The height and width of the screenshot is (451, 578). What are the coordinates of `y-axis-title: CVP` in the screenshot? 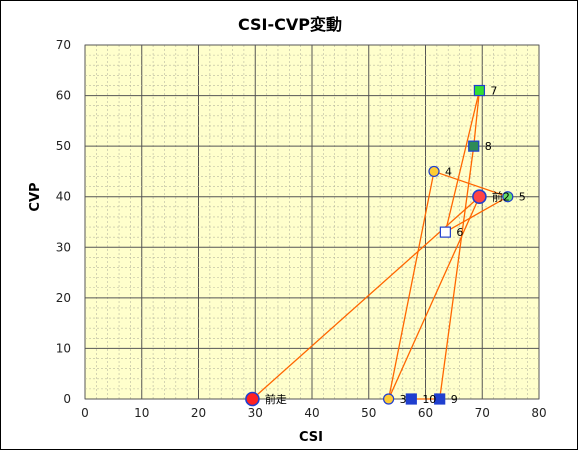 It's located at (35, 196).